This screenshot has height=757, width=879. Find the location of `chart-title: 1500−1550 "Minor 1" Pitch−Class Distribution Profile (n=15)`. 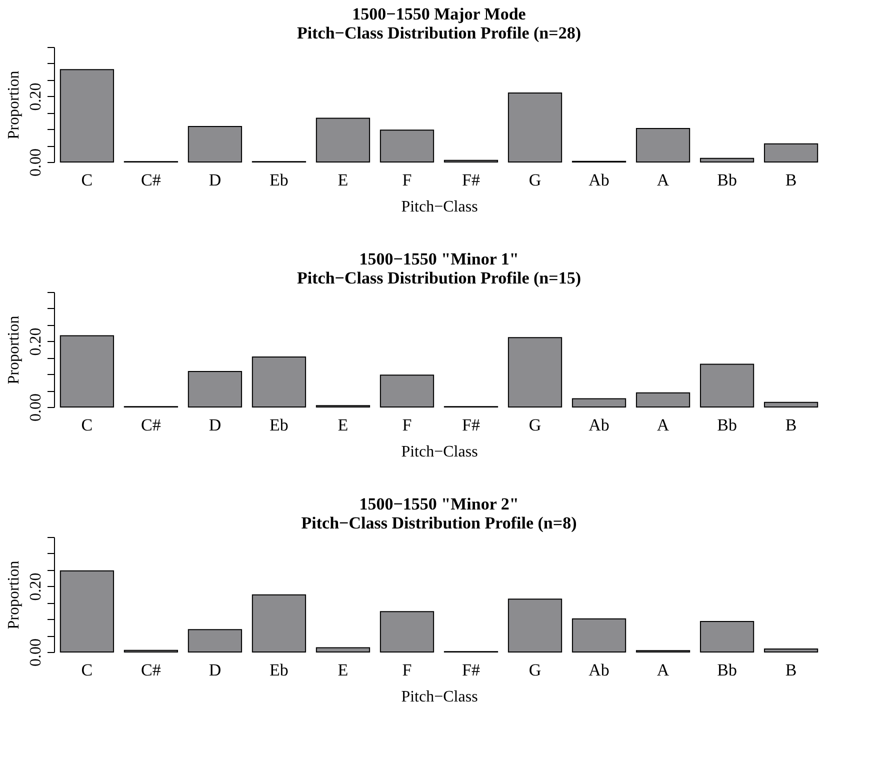

chart-title: 1500−1550 "Minor 1" Pitch−Class Distribution Profile (n=15) is located at coordinates (439, 269).